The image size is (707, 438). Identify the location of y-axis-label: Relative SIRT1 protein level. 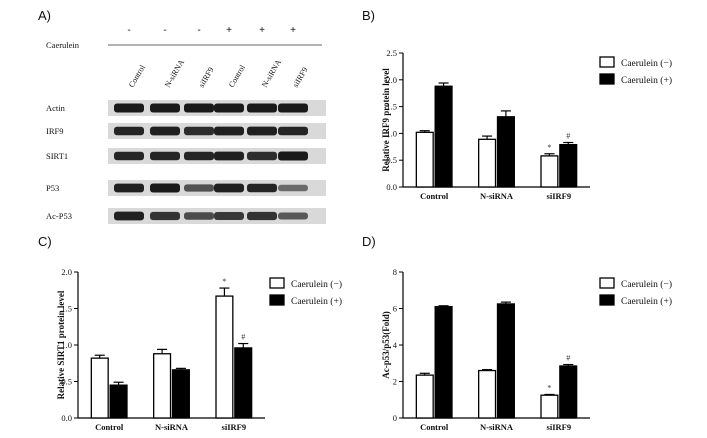
(61, 344).